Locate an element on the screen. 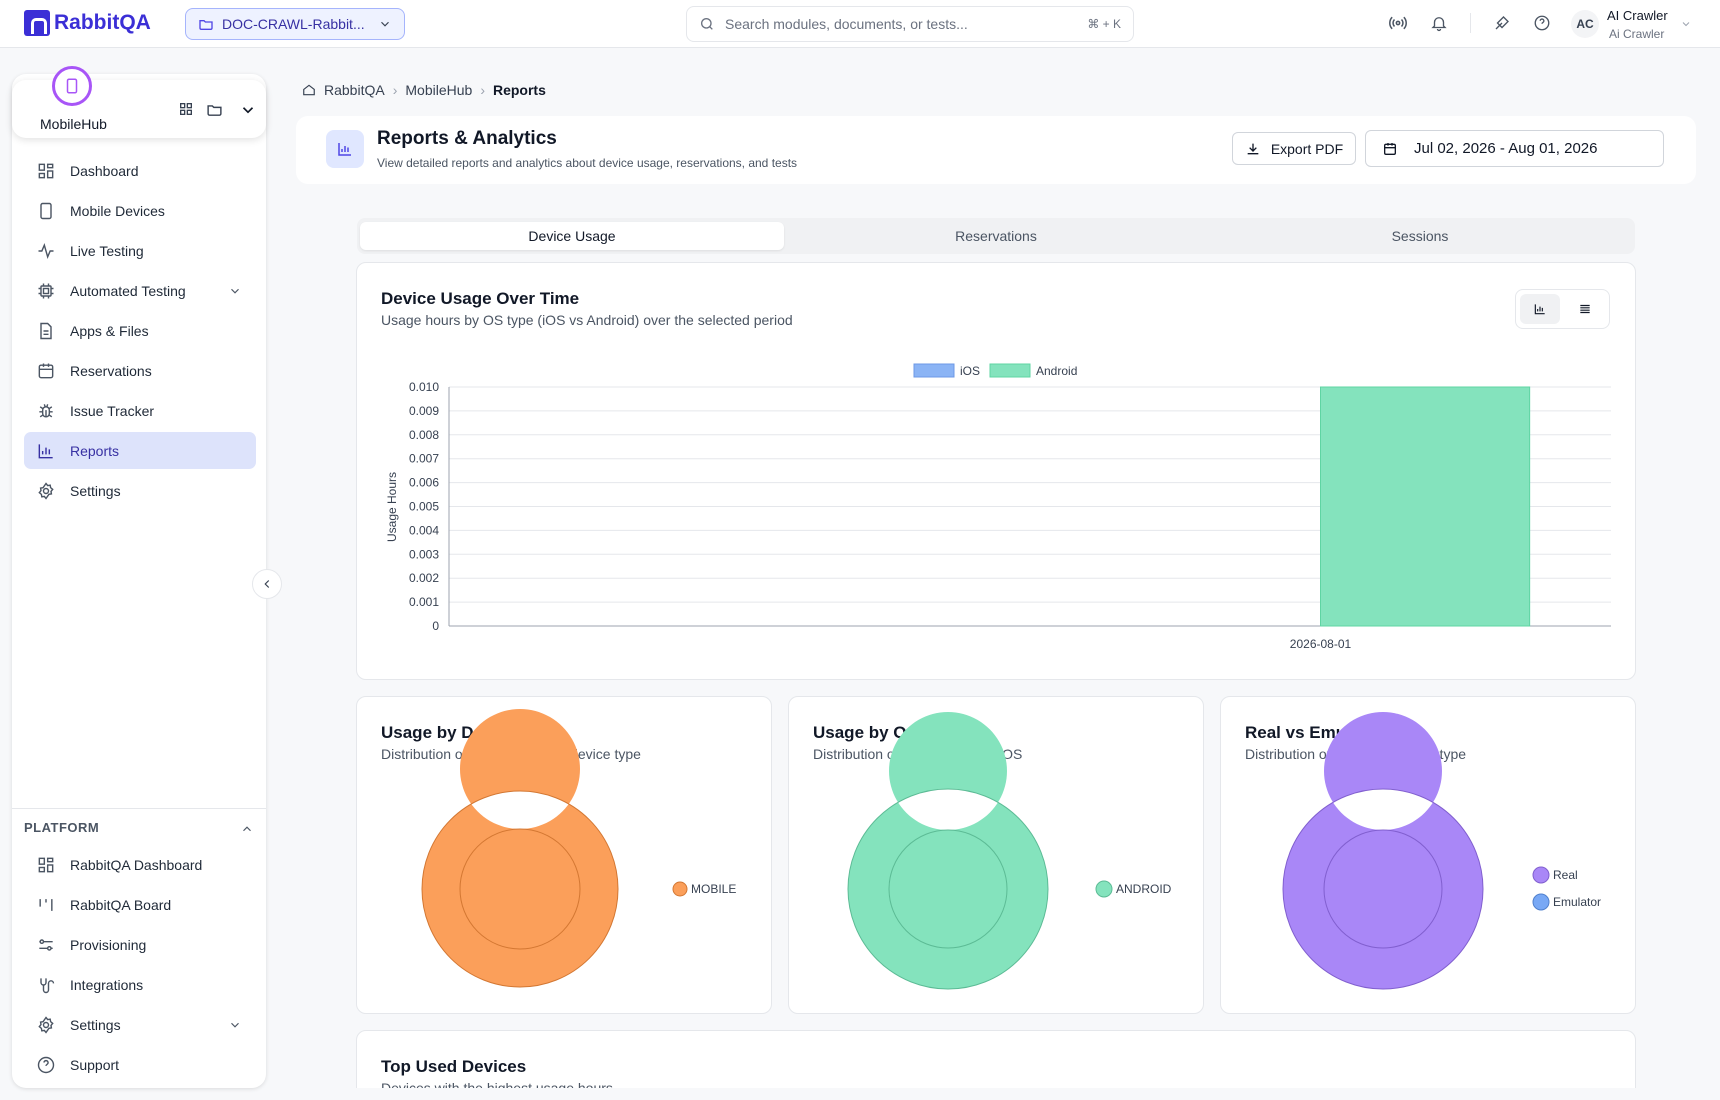 The image size is (1720, 1100). bar-android is located at coordinates (1425, 506).